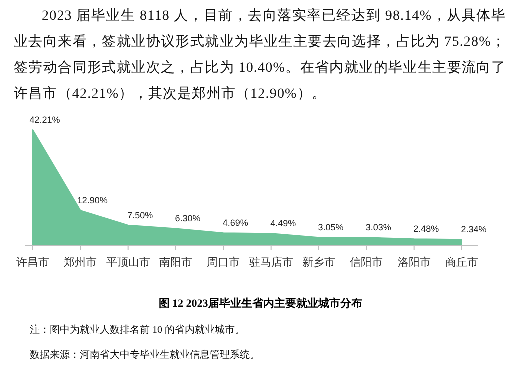 This screenshot has width=521, height=377. Describe the element at coordinates (223, 262) in the screenshot. I see `x-tick-label: 周口市` at that location.